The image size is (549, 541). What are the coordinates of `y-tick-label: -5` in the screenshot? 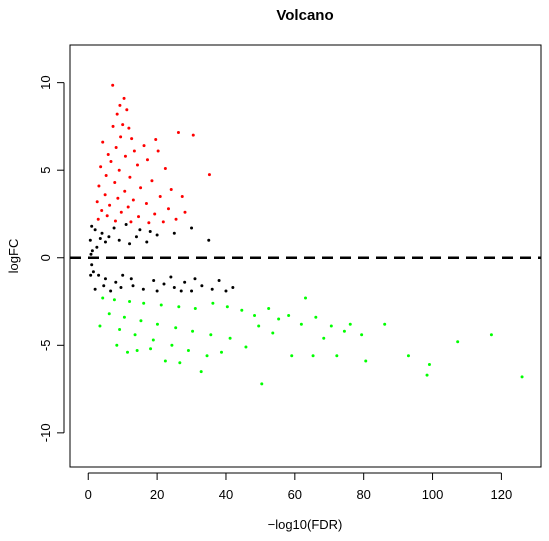 It's located at (45, 346).